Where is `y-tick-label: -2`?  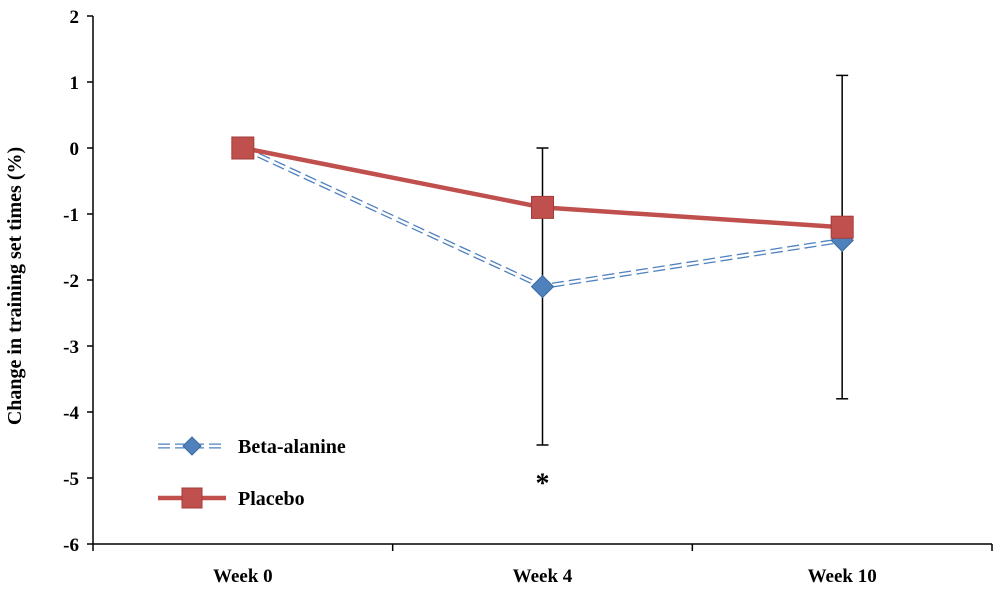
y-tick-label: -2 is located at coordinates (71, 281).